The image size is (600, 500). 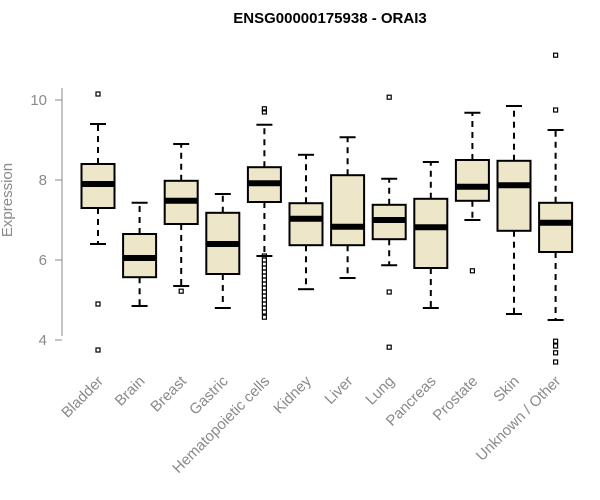 What do you see at coordinates (456, 399) in the screenshot?
I see `x-tick-label: Prostate` at bounding box center [456, 399].